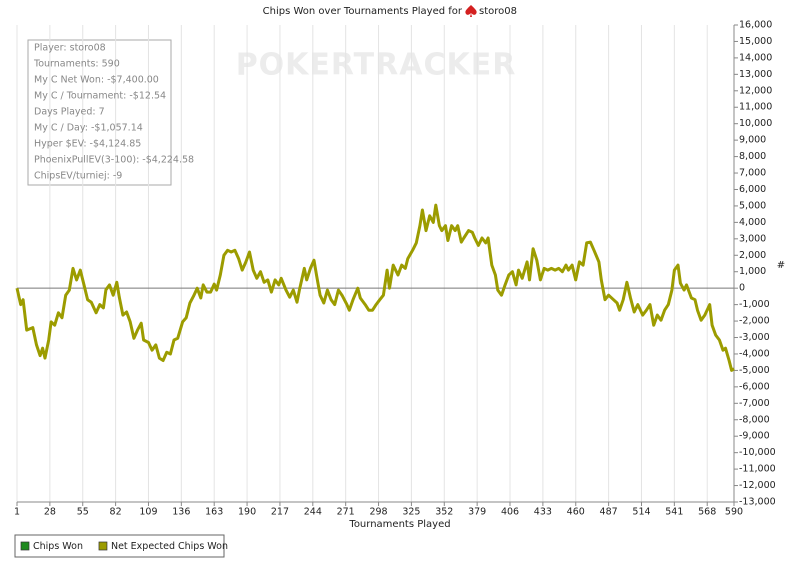 This screenshot has height=576, width=800. What do you see at coordinates (498, 11) in the screenshot?
I see `player-name: storo08` at bounding box center [498, 11].